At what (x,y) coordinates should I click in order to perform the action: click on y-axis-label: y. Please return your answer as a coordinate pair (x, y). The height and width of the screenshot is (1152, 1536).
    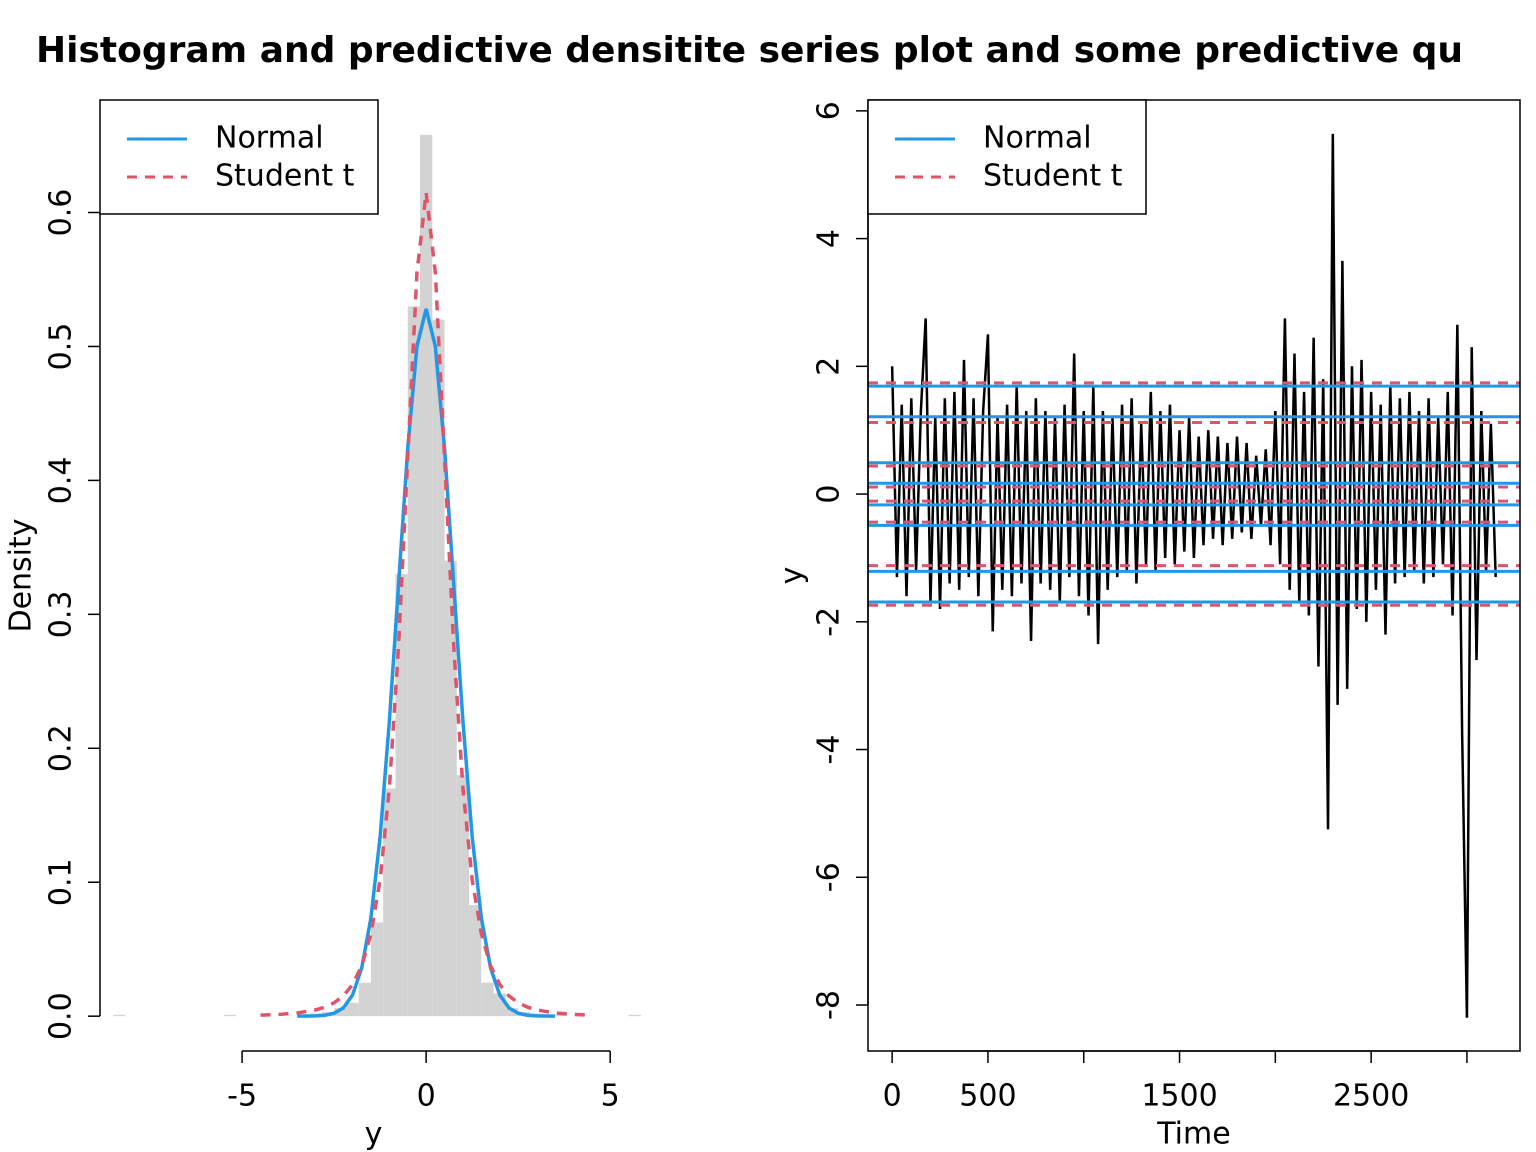
    Looking at the image, I should click on (792, 576).